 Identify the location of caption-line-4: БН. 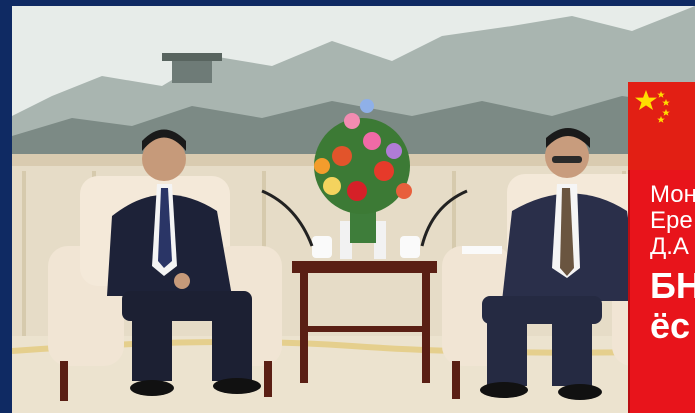
(672, 285).